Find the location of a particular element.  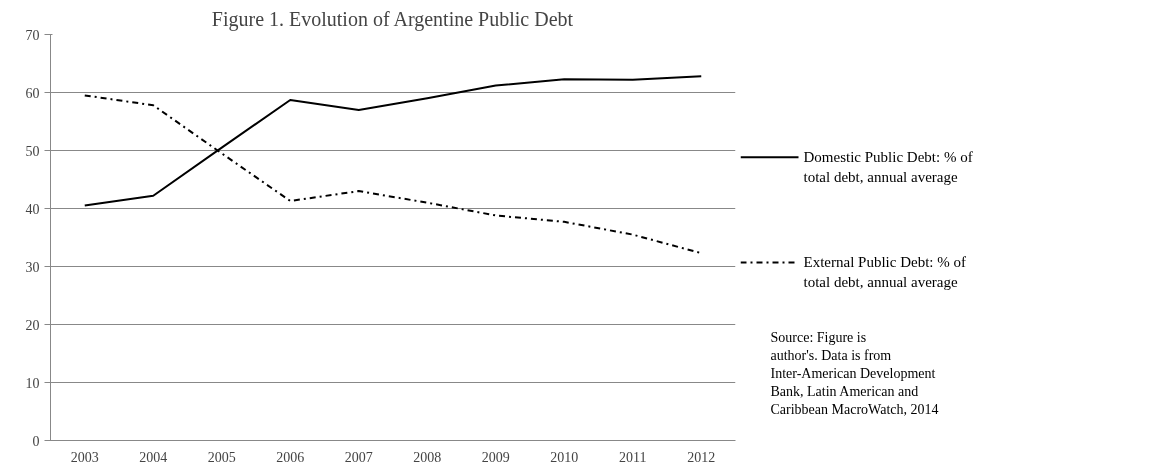

x-tick-label: 2012 is located at coordinates (701, 457).